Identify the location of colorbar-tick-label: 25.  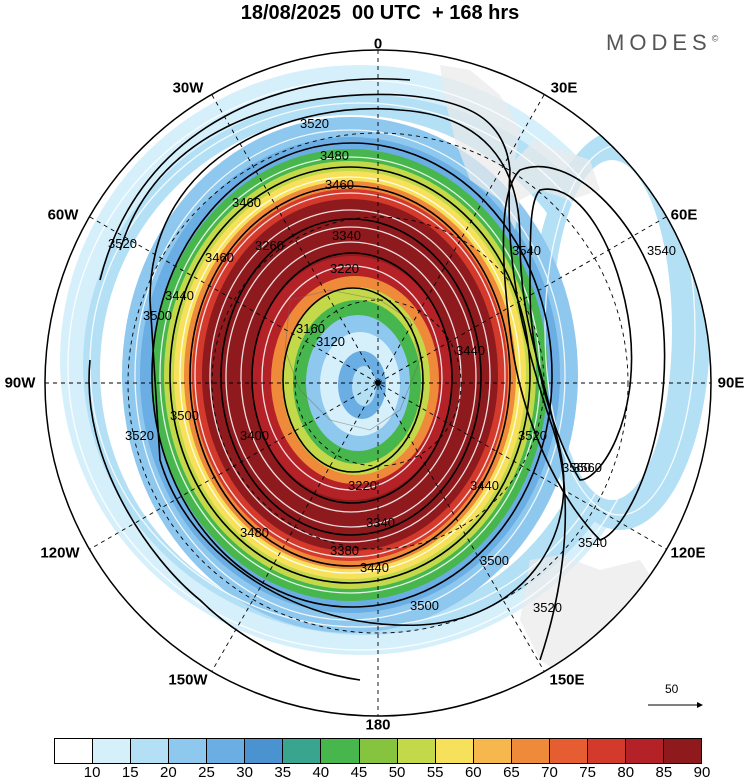
(206, 772).